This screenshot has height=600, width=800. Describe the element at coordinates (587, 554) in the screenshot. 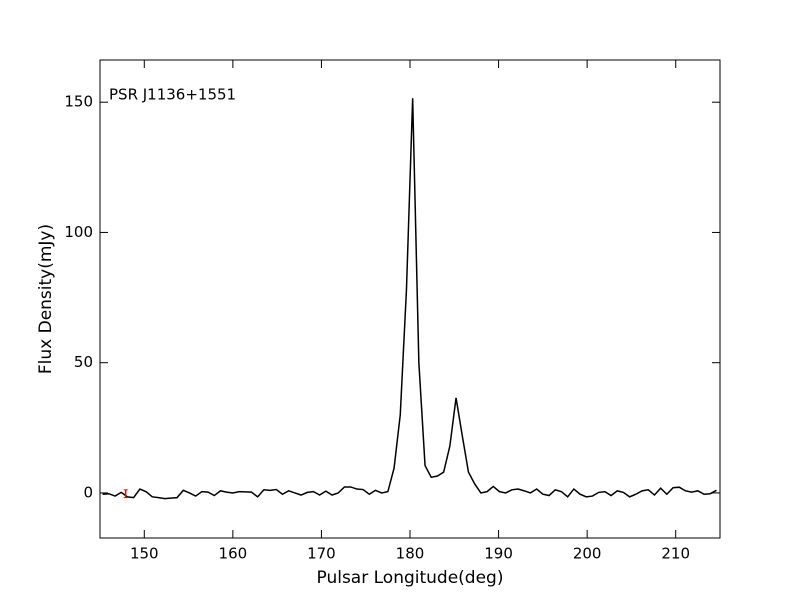

I see `x-tick-label: 200` at that location.